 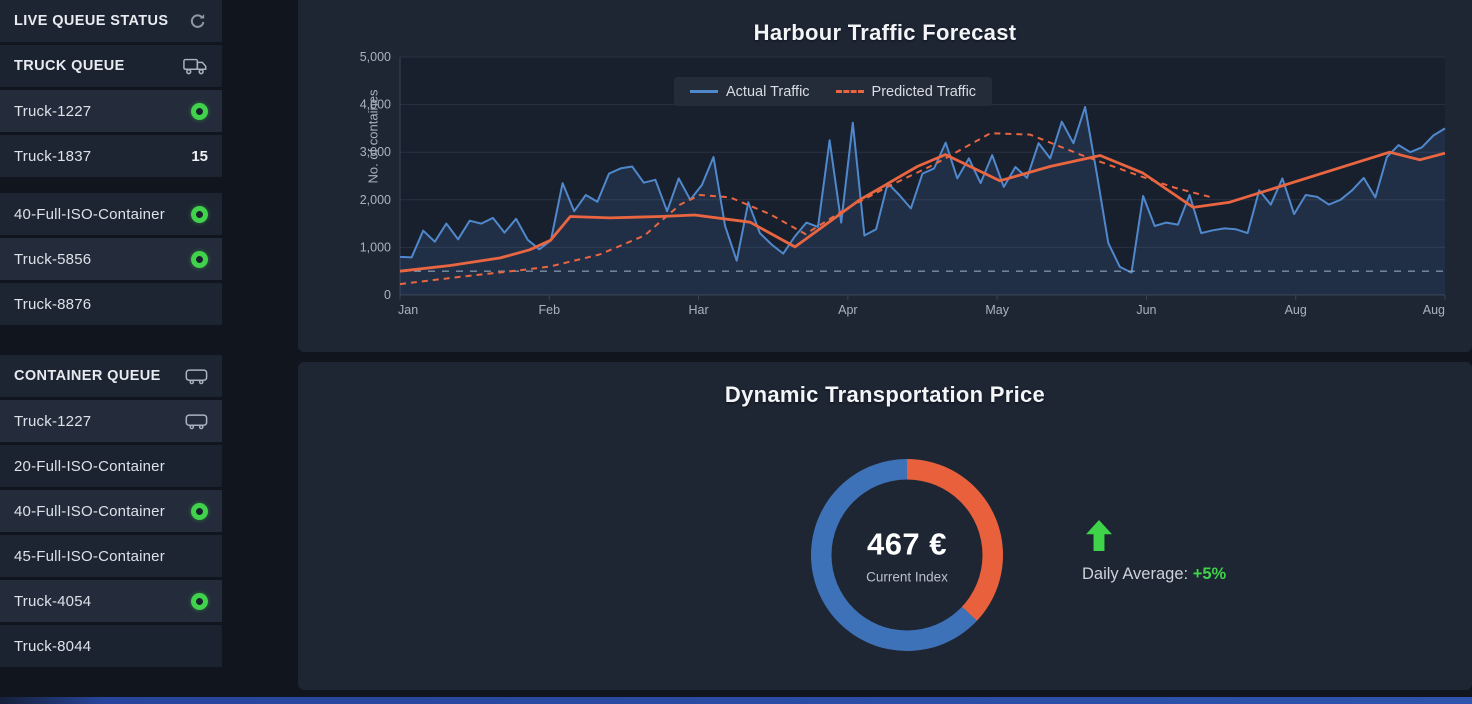 What do you see at coordinates (111, 259) in the screenshot?
I see `queue-item-truck-5856: Truck-5856` at bounding box center [111, 259].